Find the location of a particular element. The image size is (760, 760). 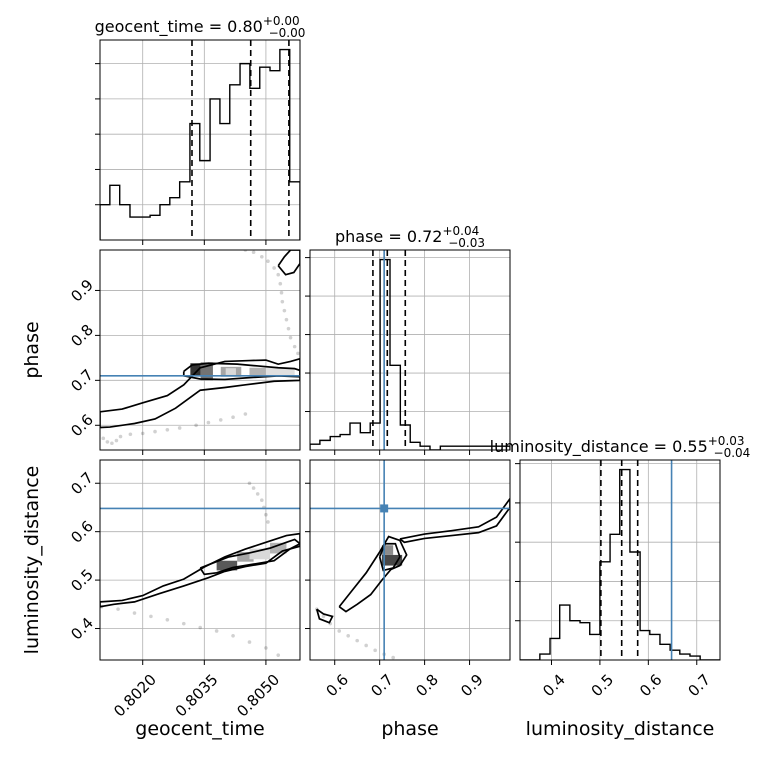

x-tick-label: 0.4 is located at coordinates (554, 686).